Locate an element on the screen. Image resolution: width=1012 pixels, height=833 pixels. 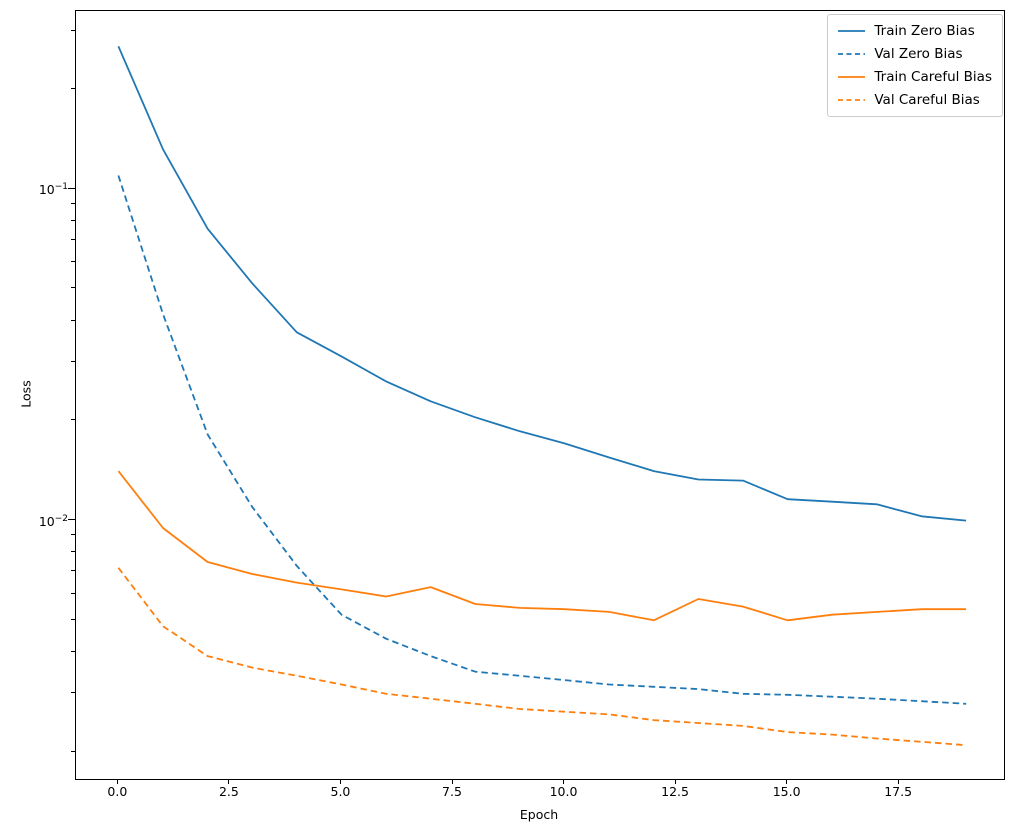
legend-item-val-zero-bias: Val Zero Bias is located at coordinates (915, 54).